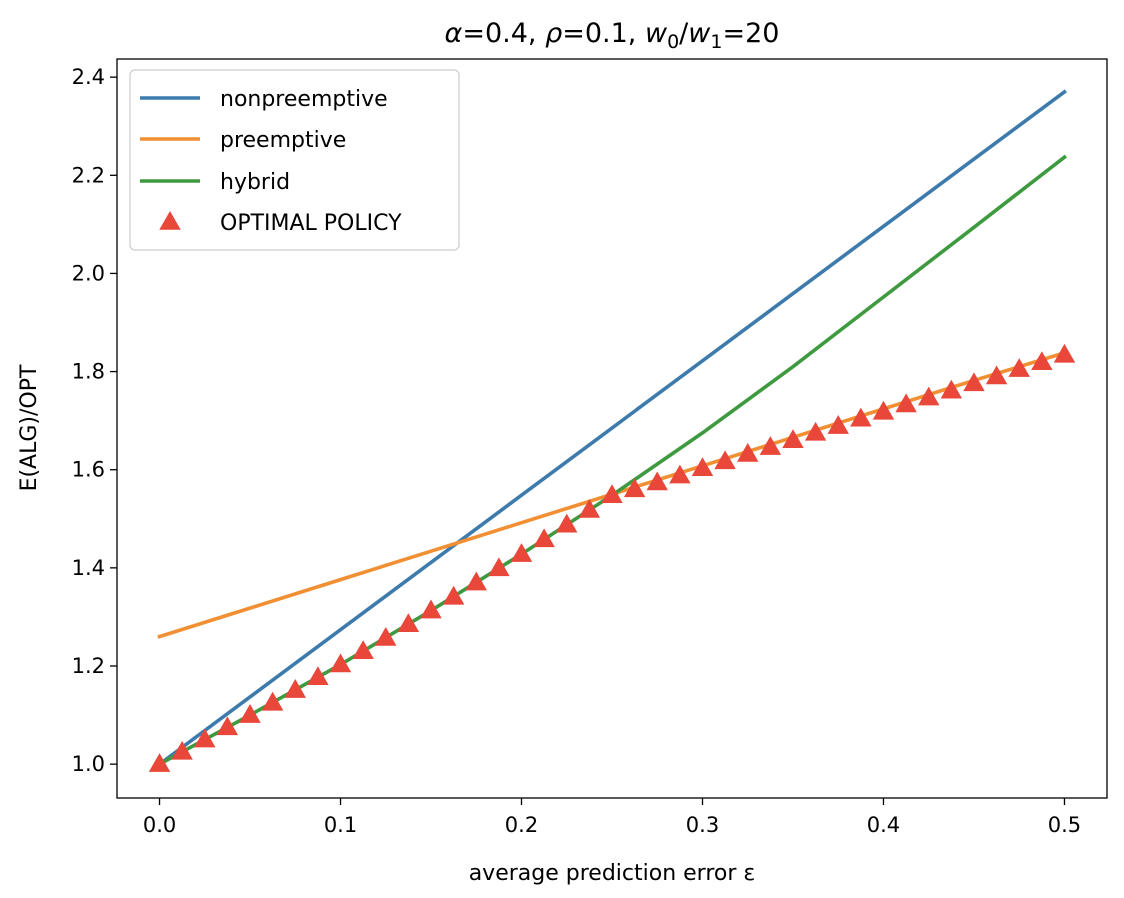  I want to click on chart-title: α=0.4, ρ=0.1, w0/w1=20, so click(612, 35).